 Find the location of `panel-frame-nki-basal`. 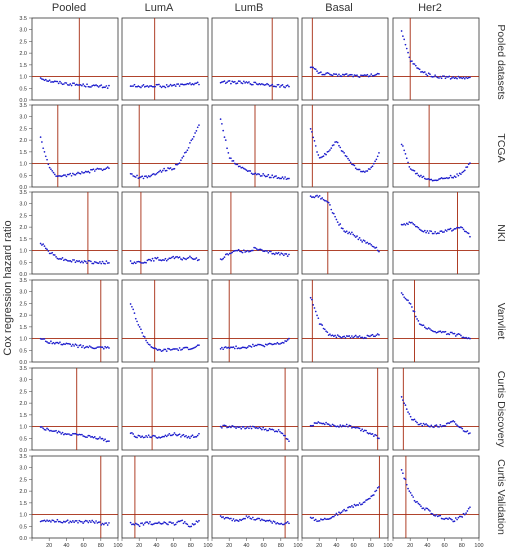

panel-frame-nki-basal is located at coordinates (345, 233).